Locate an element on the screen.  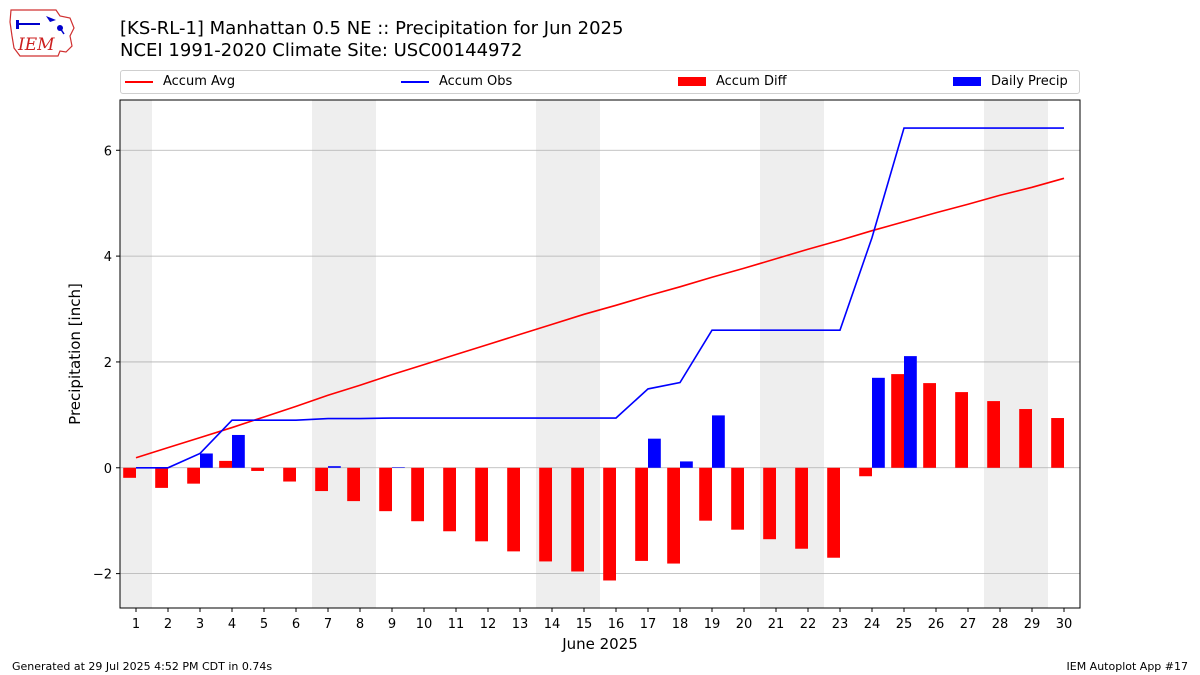
x-tick-label: 21 is located at coordinates (776, 624).